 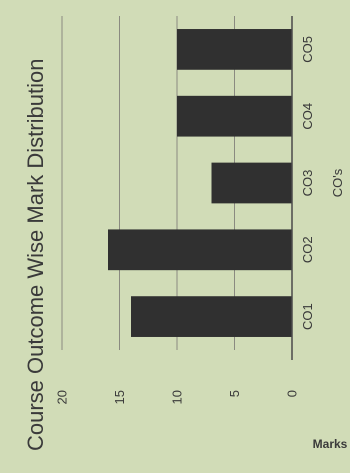 What do you see at coordinates (119, 397) in the screenshot?
I see `y-tick-label: 15` at bounding box center [119, 397].